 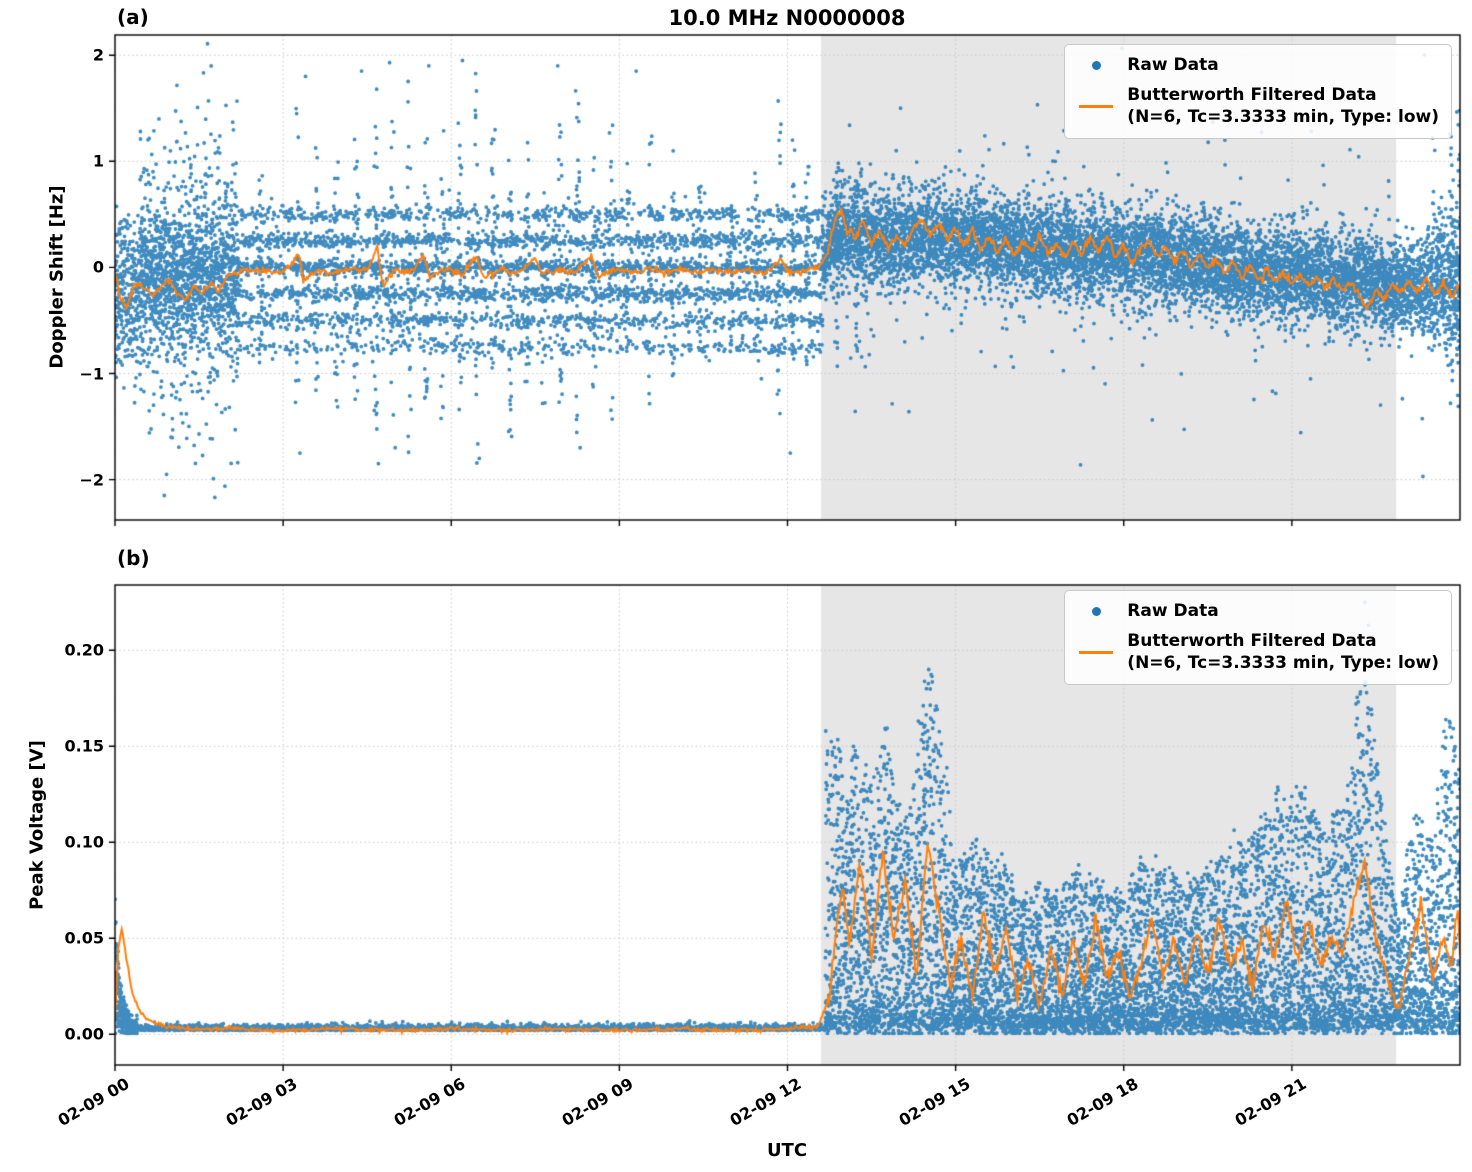 I want to click on y-tick-label: 0, so click(x=98, y=267).